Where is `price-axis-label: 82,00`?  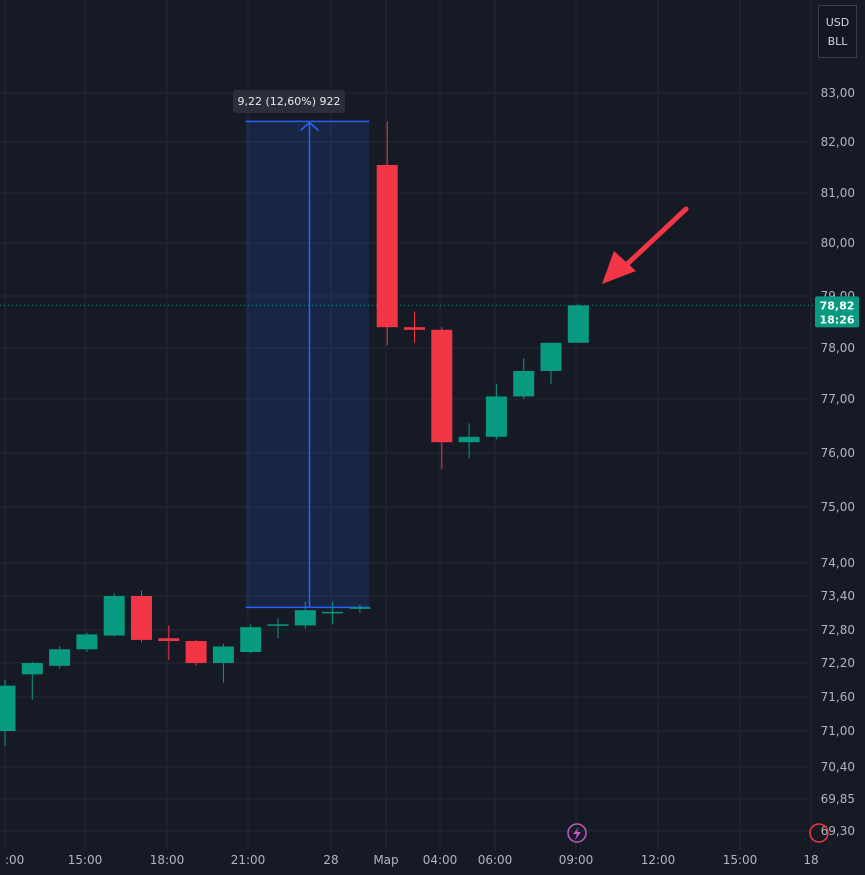
price-axis-label: 82,00 is located at coordinates (838, 142).